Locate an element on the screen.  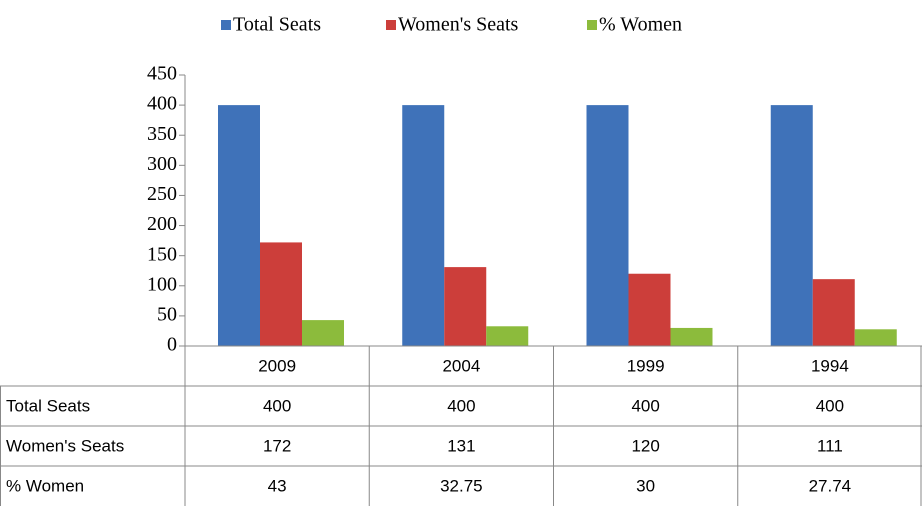
table-cell: 43 is located at coordinates (277, 485).